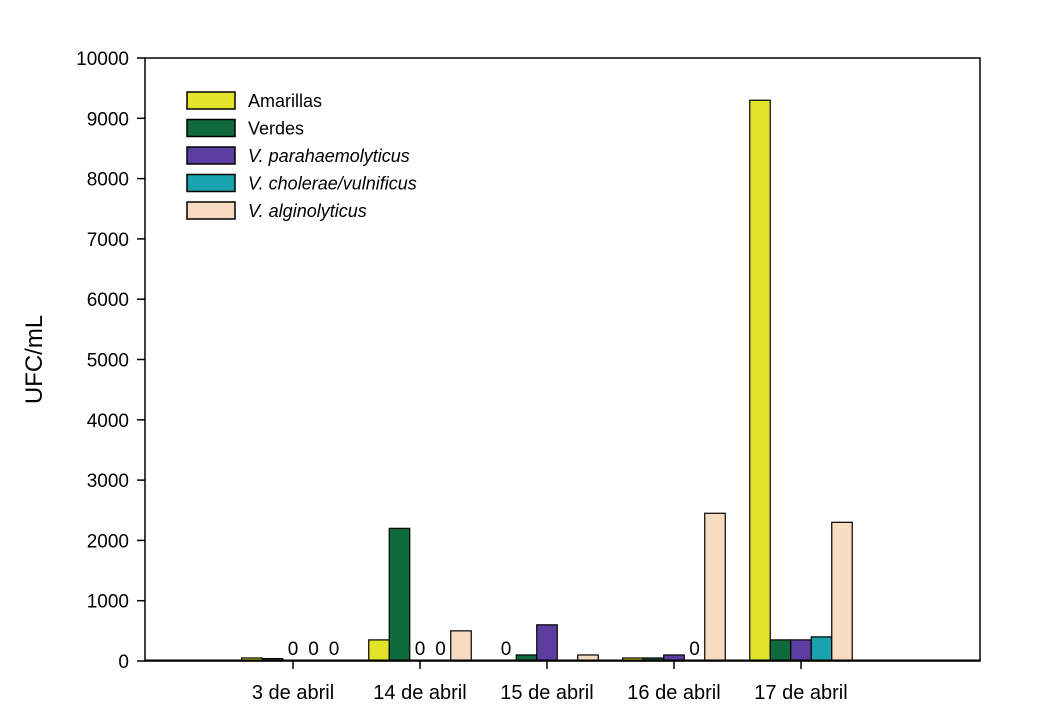 This screenshot has height=724, width=1061. Describe the element at coordinates (108, 180) in the screenshot. I see `y-tick-label: 8000` at that location.